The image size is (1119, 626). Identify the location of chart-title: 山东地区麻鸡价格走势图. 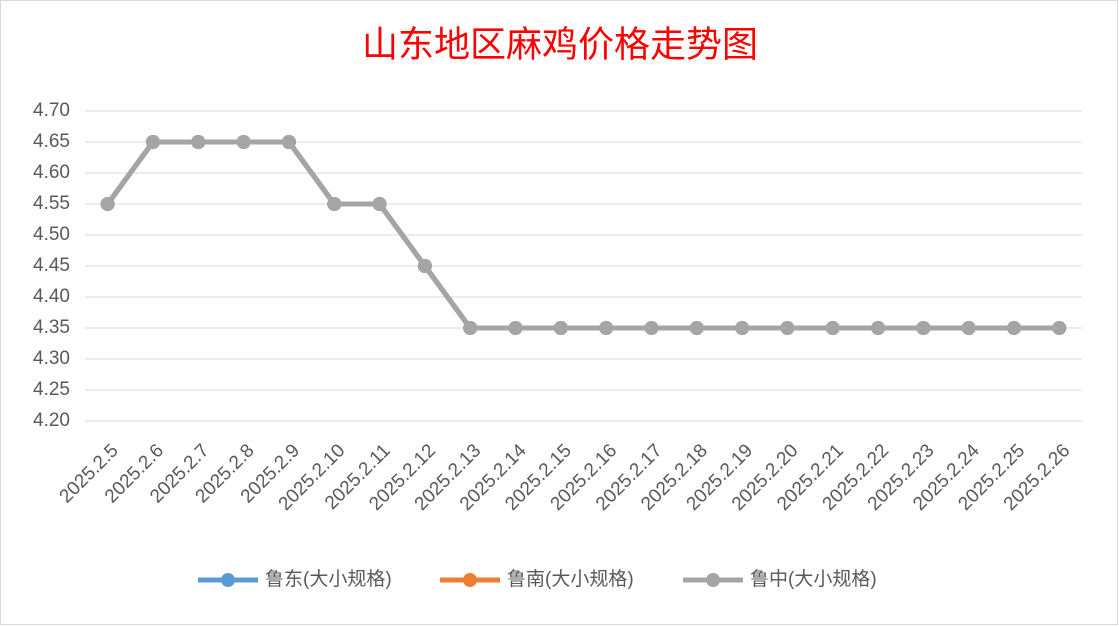
(560, 44).